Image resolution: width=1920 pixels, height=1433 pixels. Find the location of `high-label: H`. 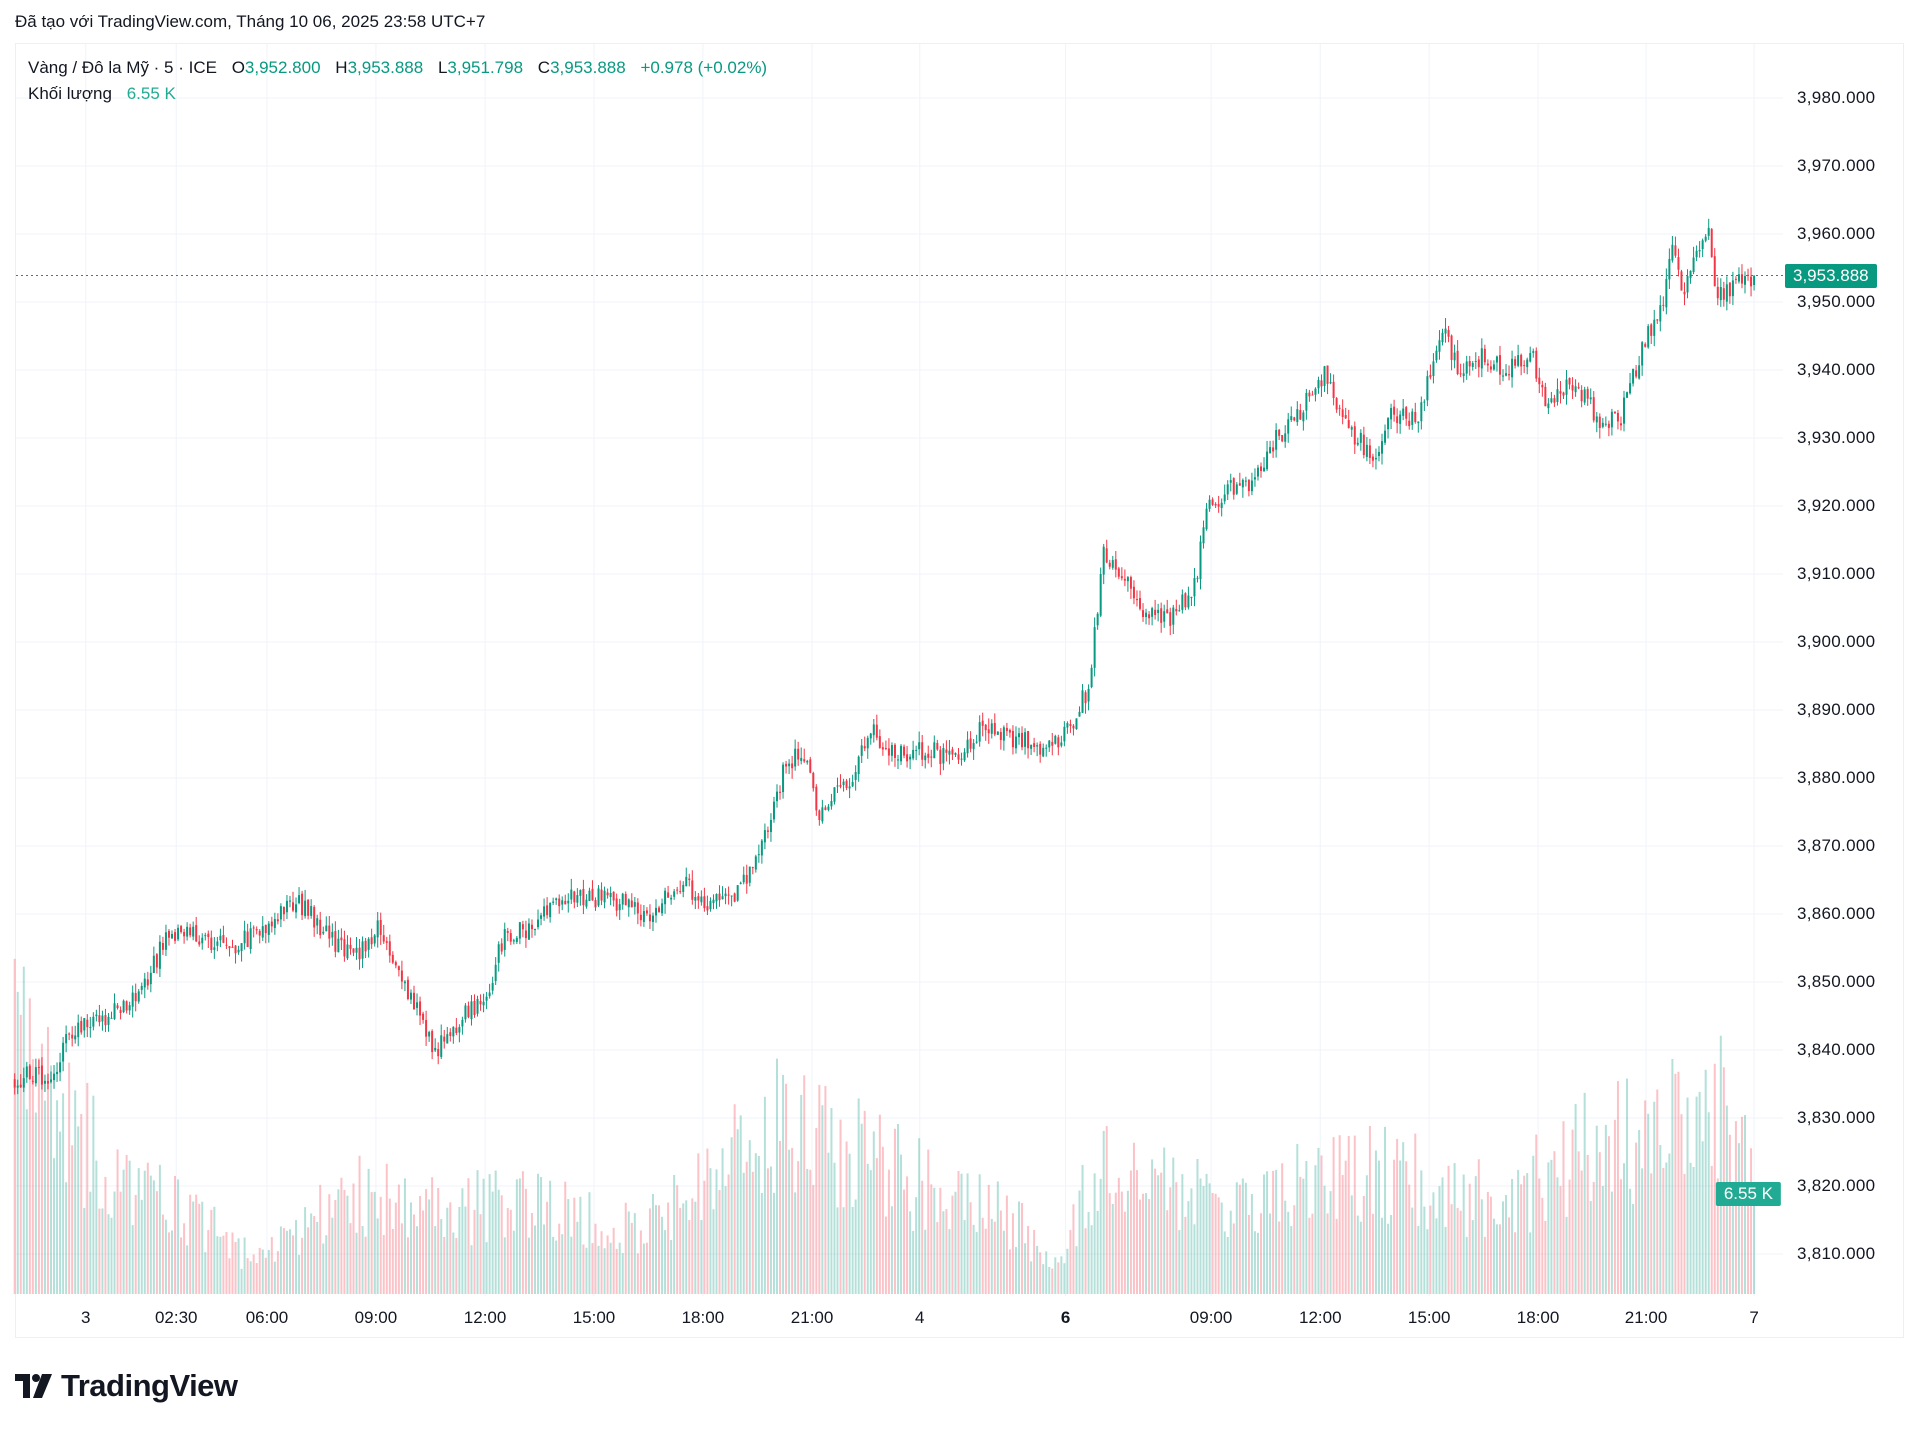

high-label: H is located at coordinates (341, 67).